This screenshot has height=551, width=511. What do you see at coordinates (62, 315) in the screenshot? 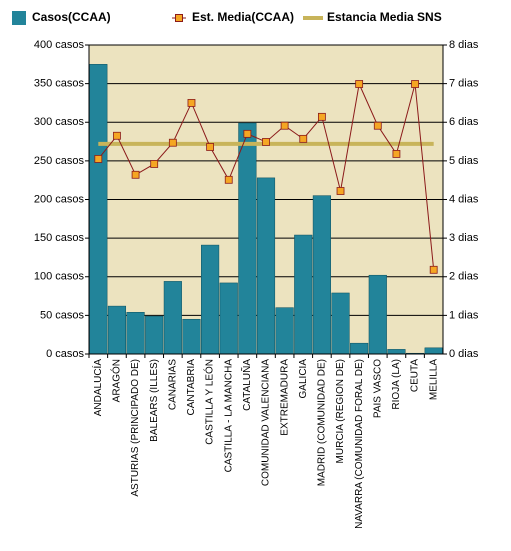
I see `y-tick-label: 50 casos` at bounding box center [62, 315].